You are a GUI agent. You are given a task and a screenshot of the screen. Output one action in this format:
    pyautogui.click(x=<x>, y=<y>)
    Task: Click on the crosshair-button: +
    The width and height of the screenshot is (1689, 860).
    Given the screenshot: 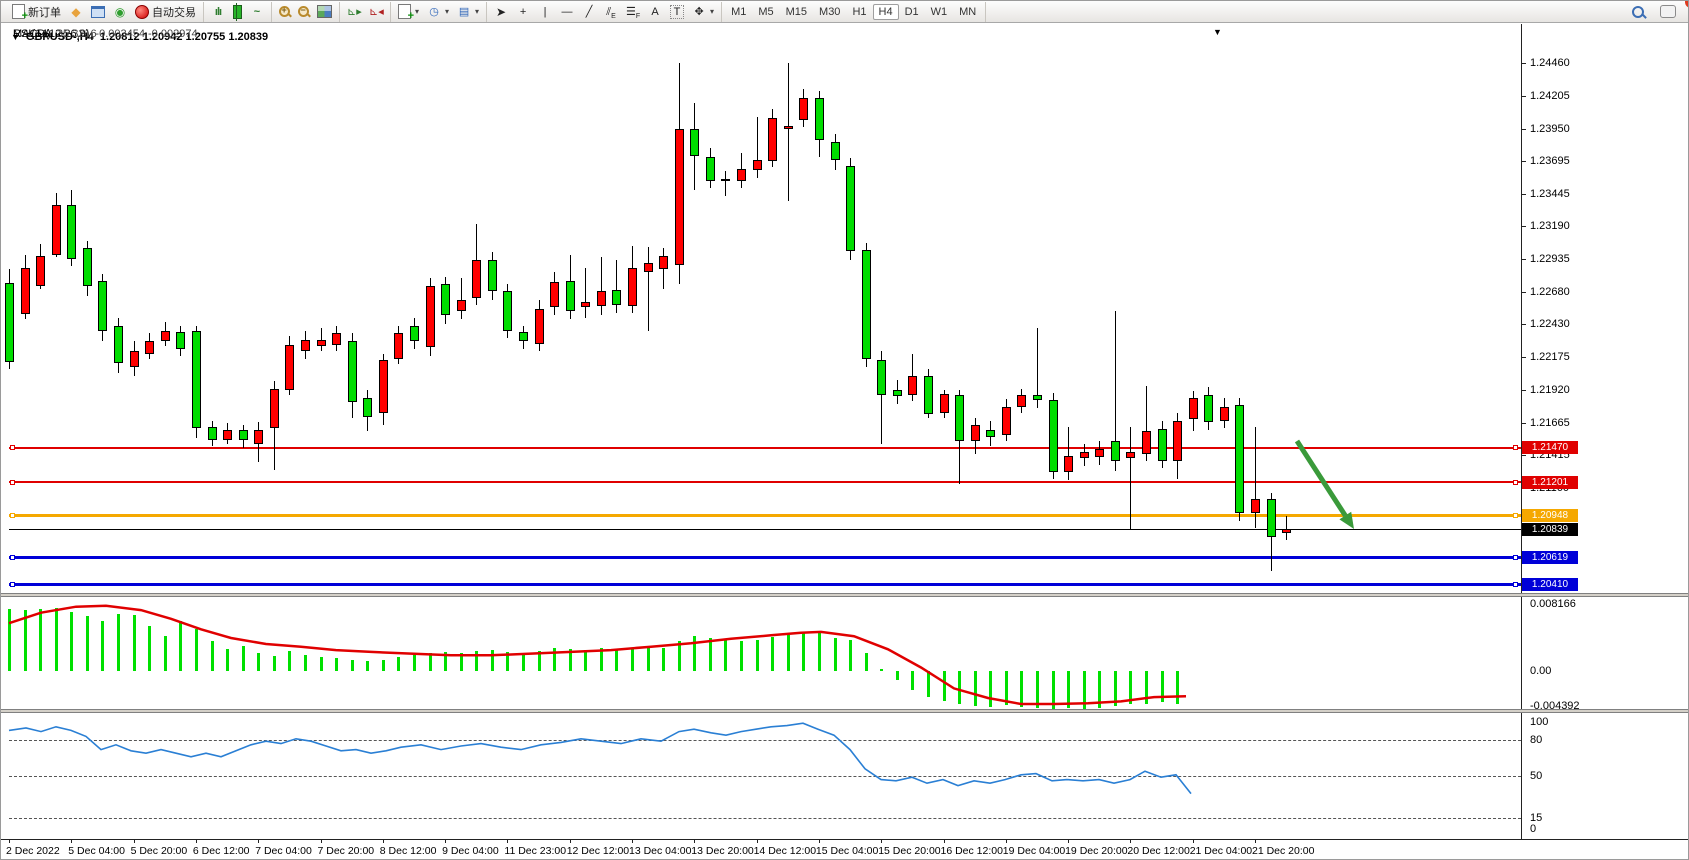 What is the action you would take?
    pyautogui.click(x=523, y=12)
    